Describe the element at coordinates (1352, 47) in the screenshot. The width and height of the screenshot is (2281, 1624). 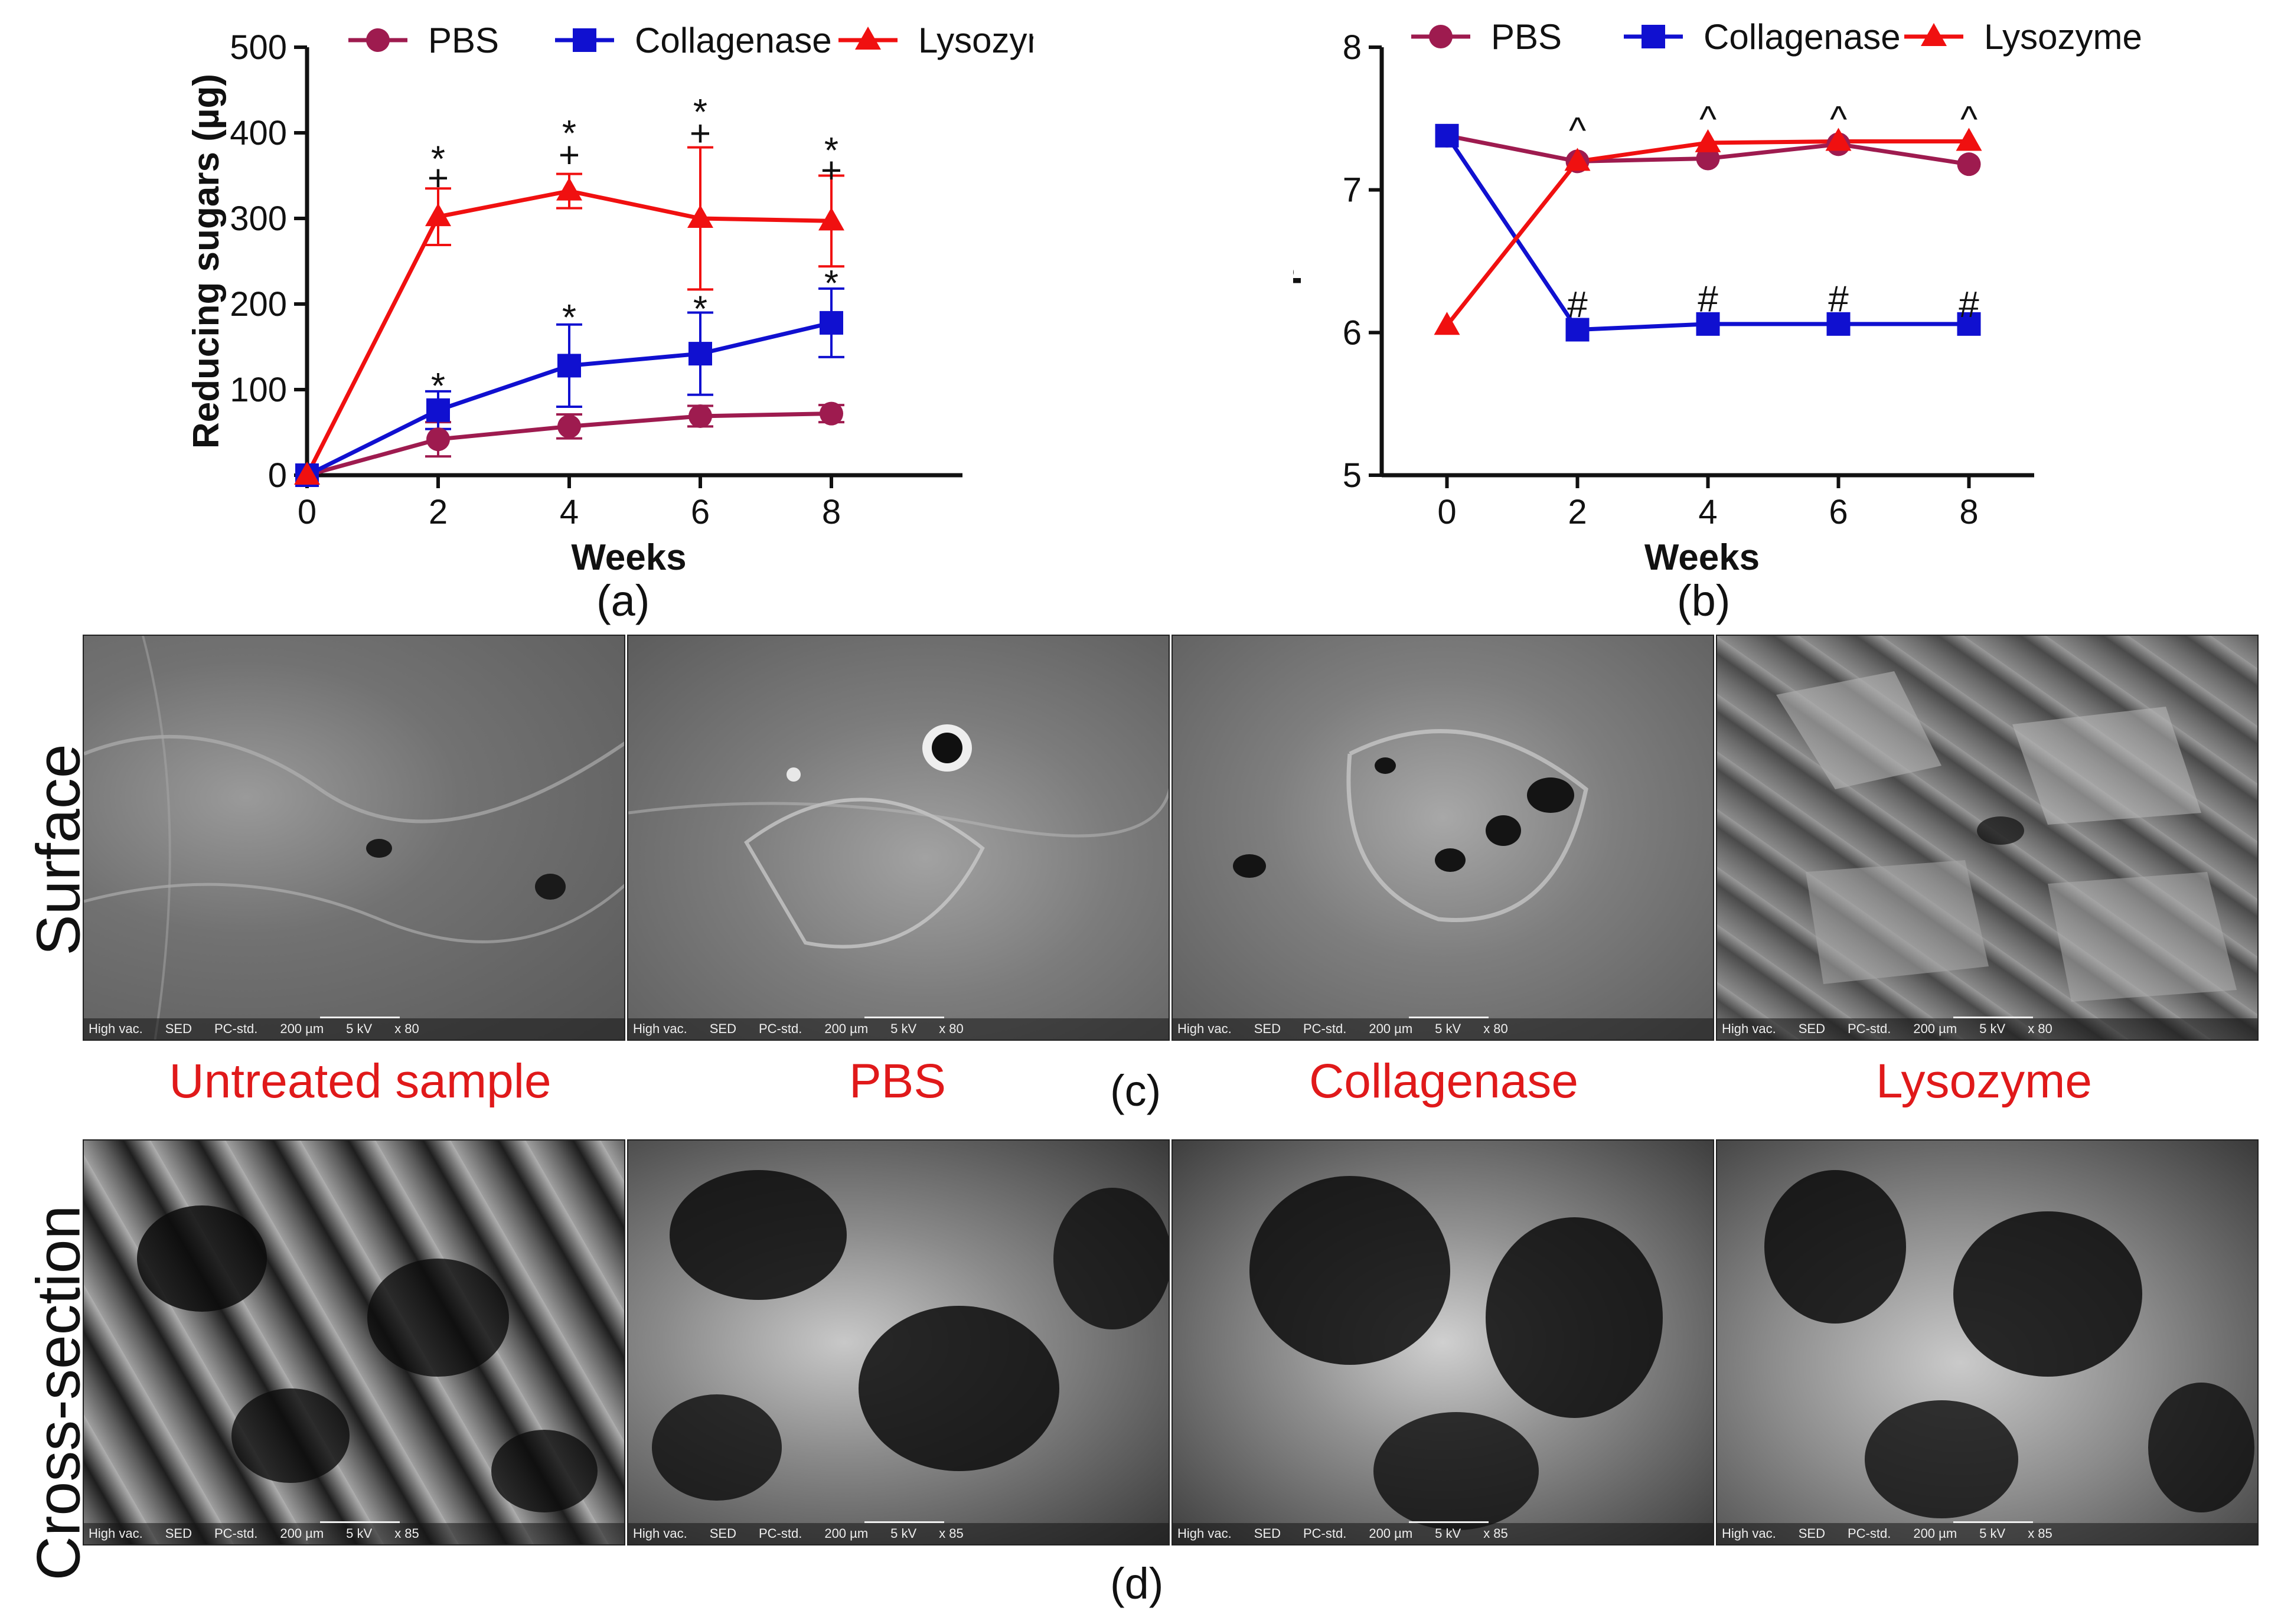
I see `y-tick-label: 8` at that location.